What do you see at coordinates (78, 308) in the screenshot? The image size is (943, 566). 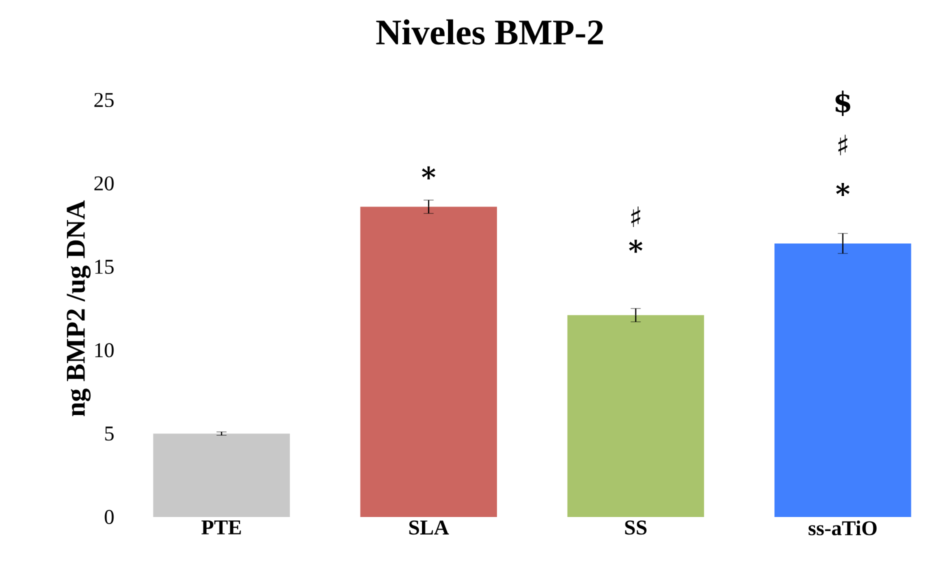 I see `y-axis-title: ng BMP2 /ug DNA` at bounding box center [78, 308].